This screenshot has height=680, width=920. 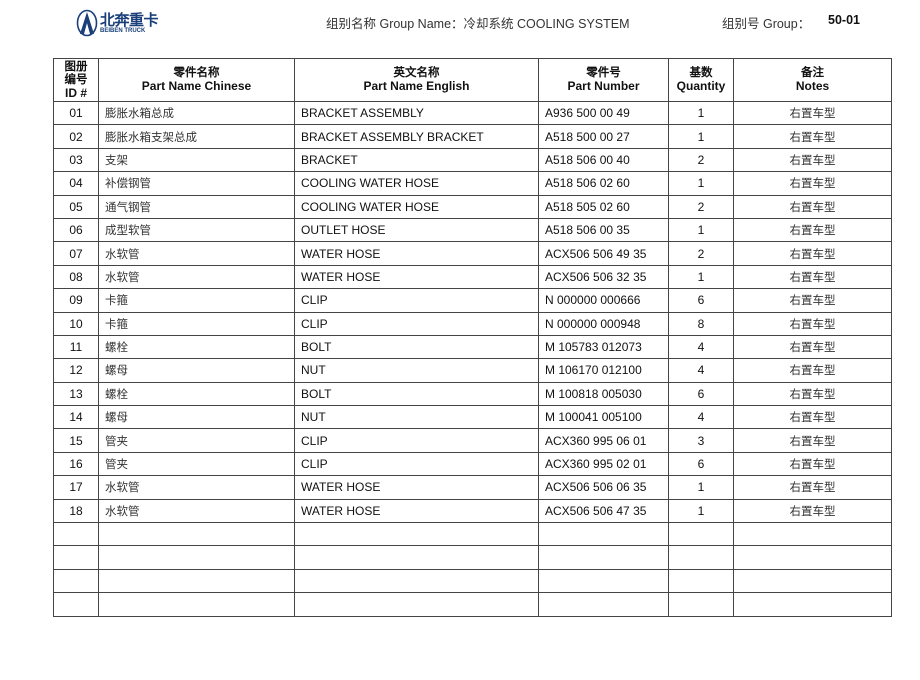 I want to click on column-header-cn: 零件名称, so click(x=196, y=73).